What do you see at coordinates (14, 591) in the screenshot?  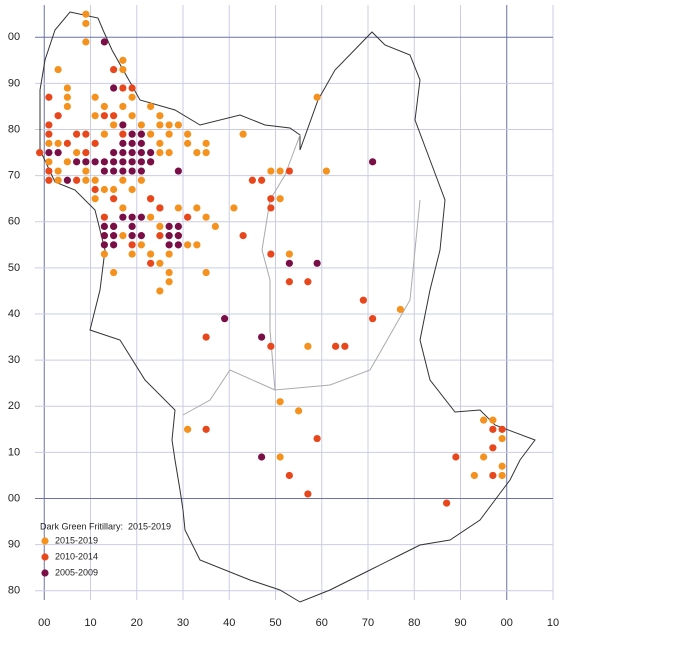 I see `y-tick-label: 80` at bounding box center [14, 591].